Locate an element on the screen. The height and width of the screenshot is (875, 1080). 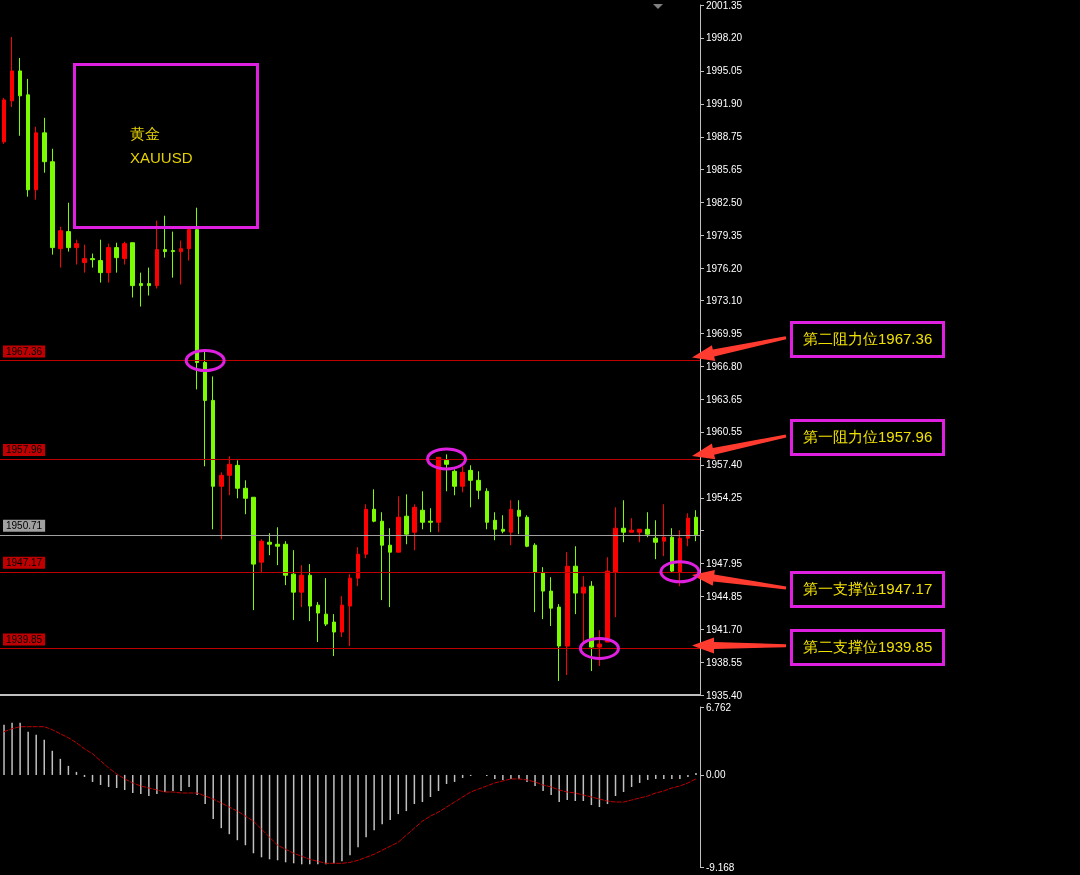
text: 黄金 is located at coordinates (145, 134).